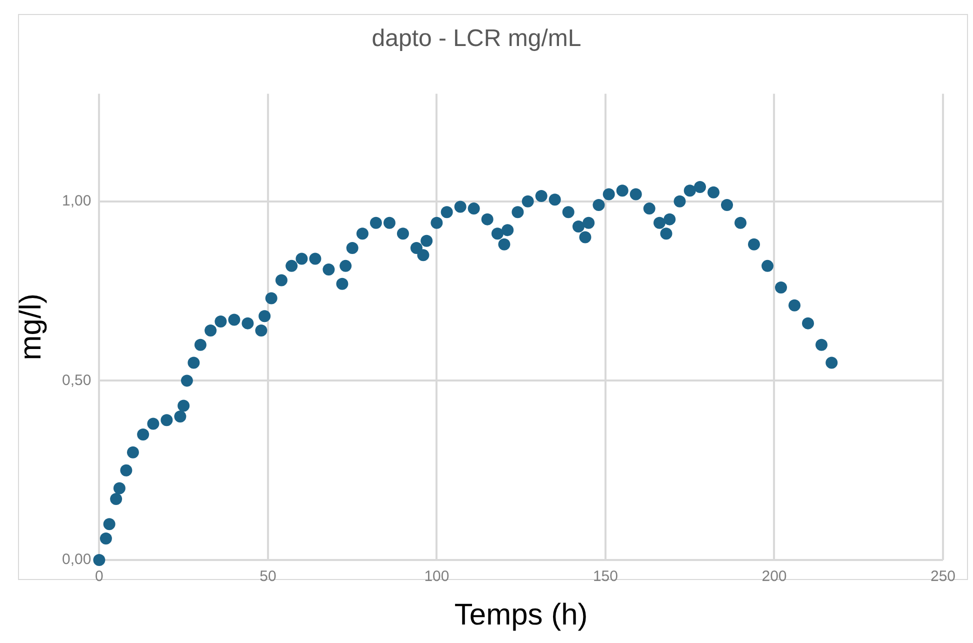  I want to click on x-tick-label: 100, so click(437, 577).